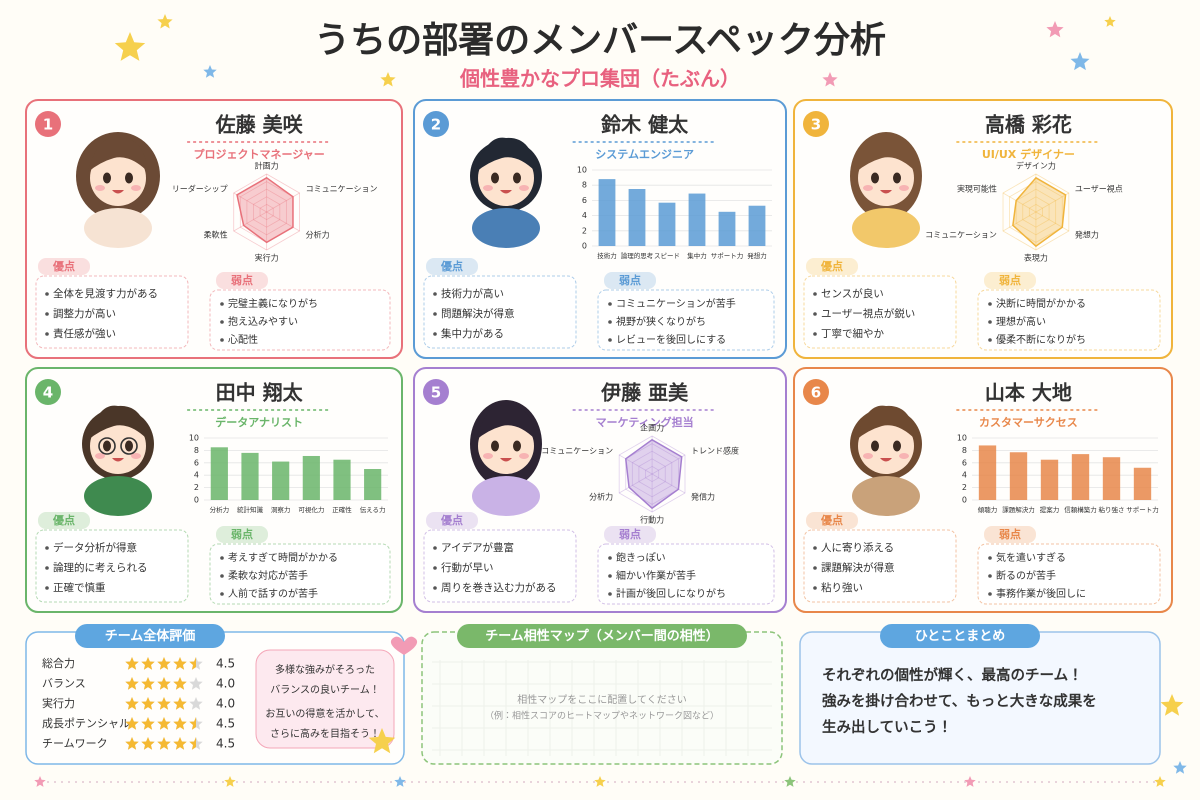 The width and height of the screenshot is (1200, 800). I want to click on x-tick-label: サポート力, so click(727, 255).